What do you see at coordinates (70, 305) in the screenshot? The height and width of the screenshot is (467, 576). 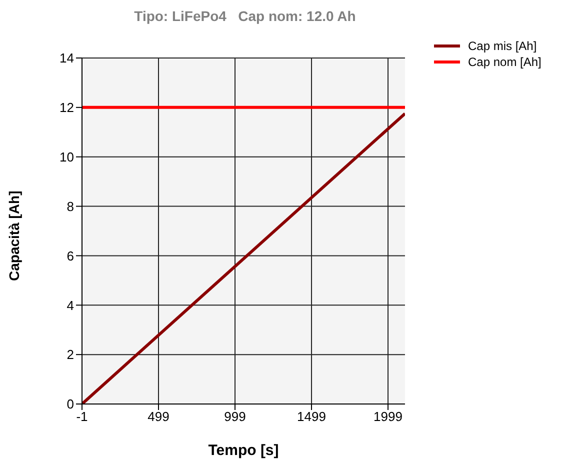 I see `y-tick-label: 4` at bounding box center [70, 305].